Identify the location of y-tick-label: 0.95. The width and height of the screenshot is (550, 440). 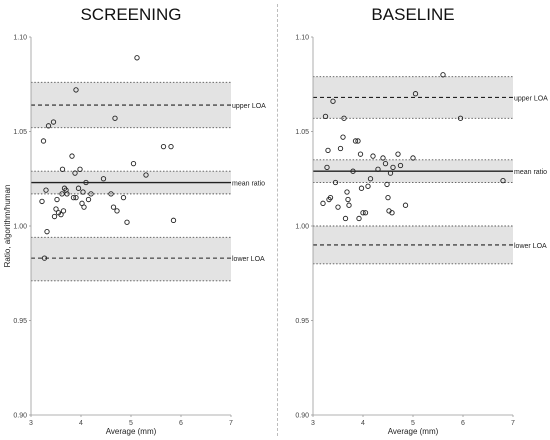
(302, 321).